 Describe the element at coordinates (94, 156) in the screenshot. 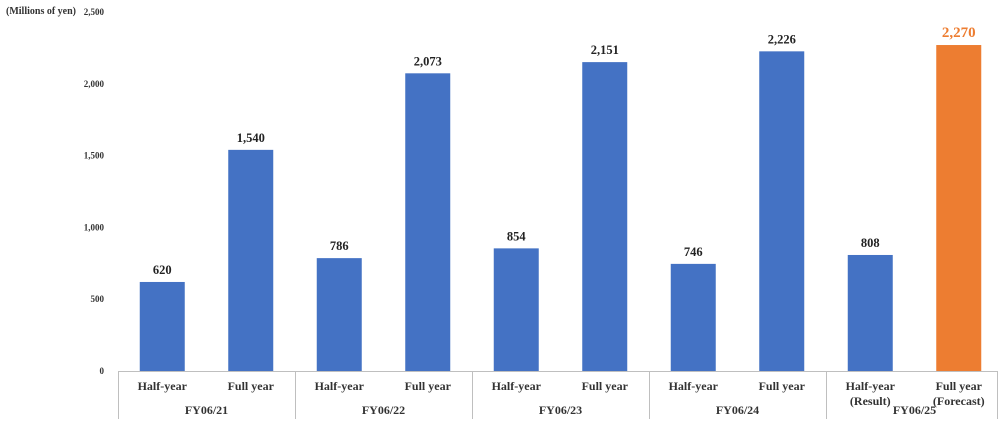

I see `y-tick-label: 1,500` at that location.